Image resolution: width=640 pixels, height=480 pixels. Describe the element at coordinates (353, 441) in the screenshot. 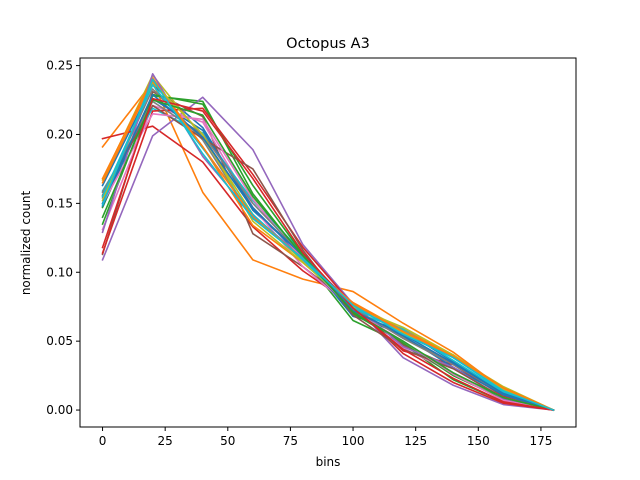

I see `x-tick-label: 100` at that location.